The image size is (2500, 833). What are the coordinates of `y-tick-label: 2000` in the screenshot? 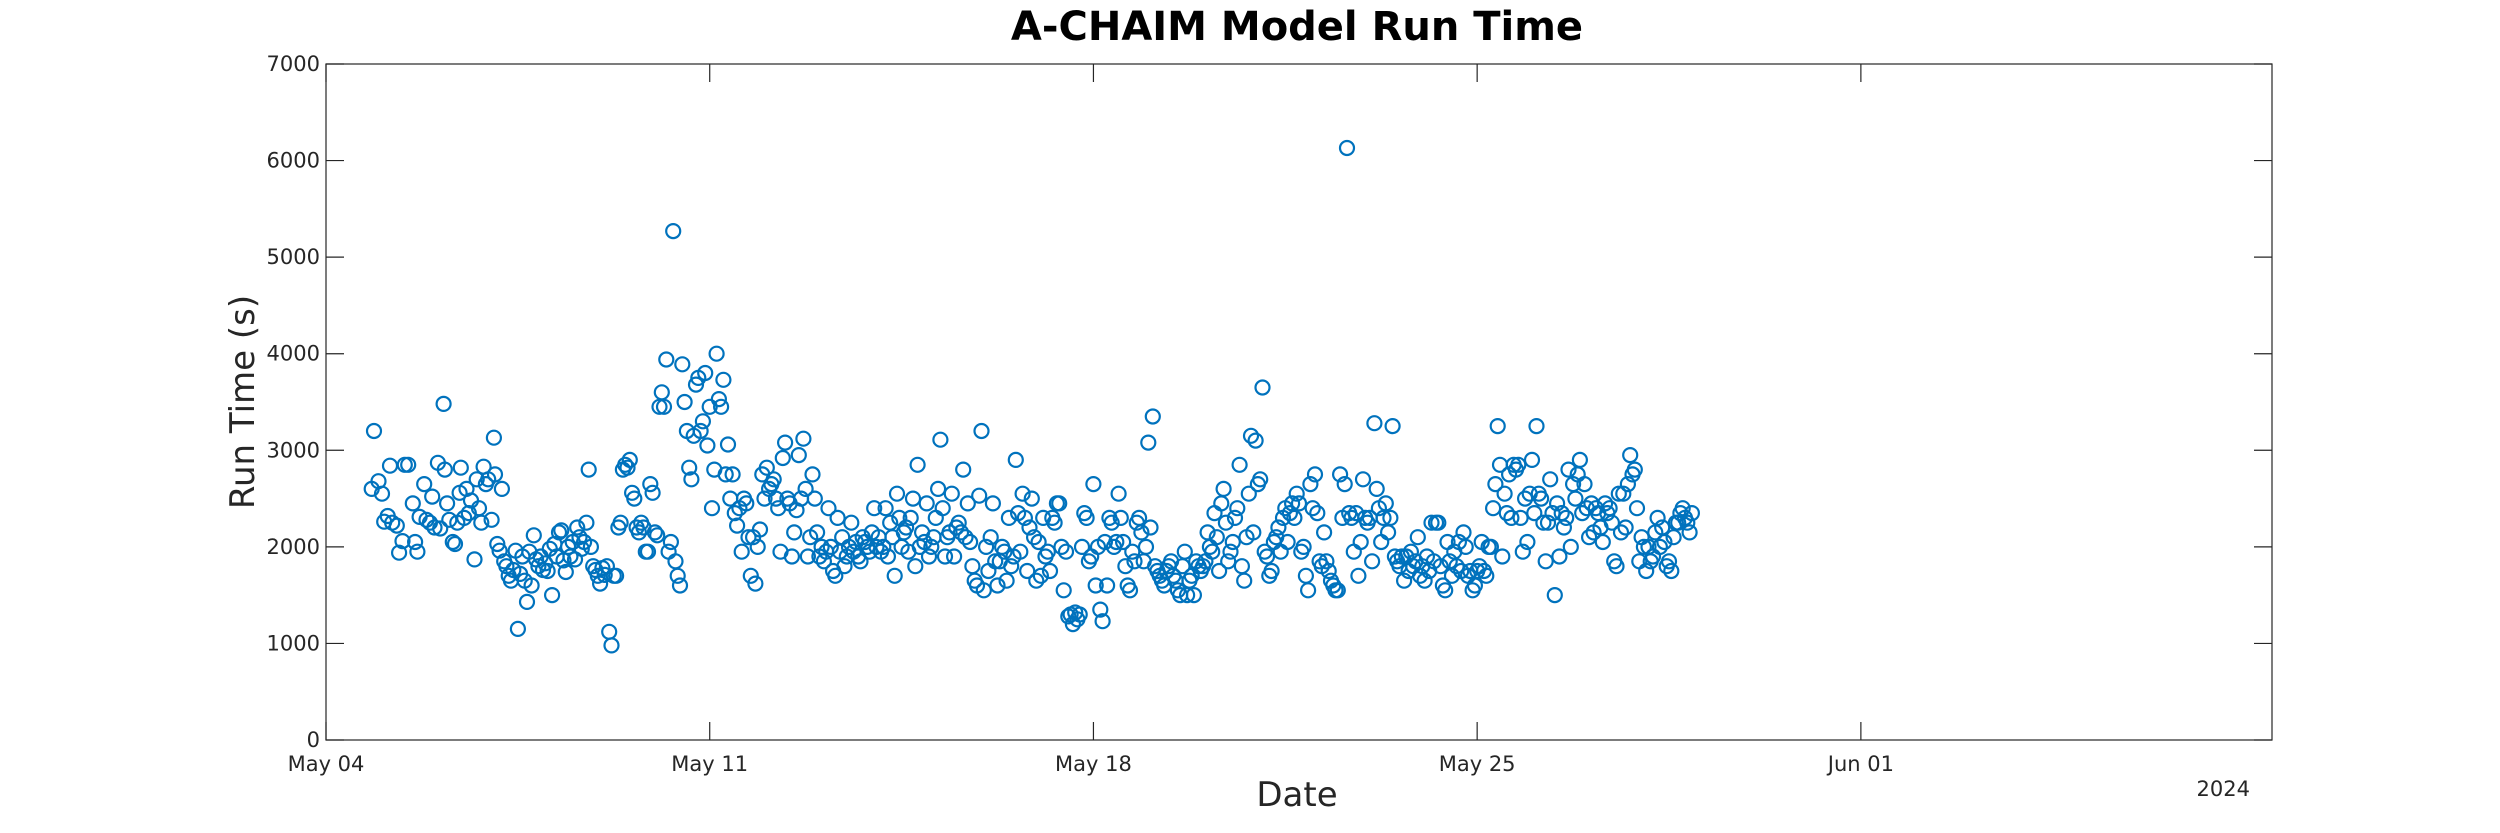 It's located at (293, 547).